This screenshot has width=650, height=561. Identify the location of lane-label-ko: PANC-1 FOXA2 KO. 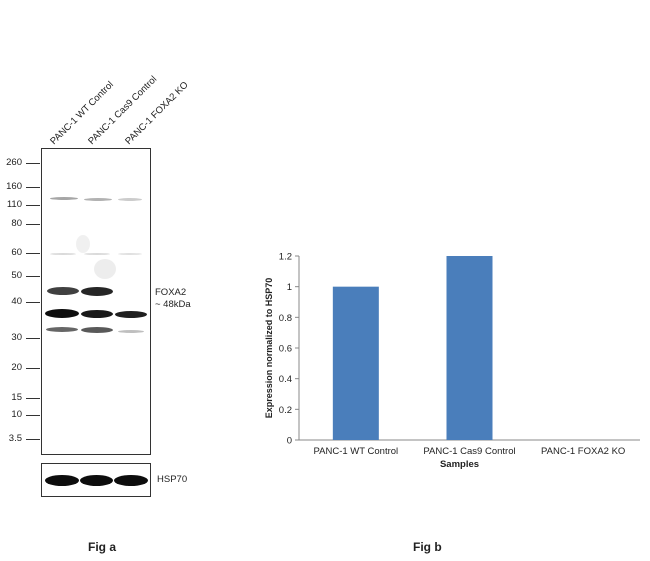
(157, 113).